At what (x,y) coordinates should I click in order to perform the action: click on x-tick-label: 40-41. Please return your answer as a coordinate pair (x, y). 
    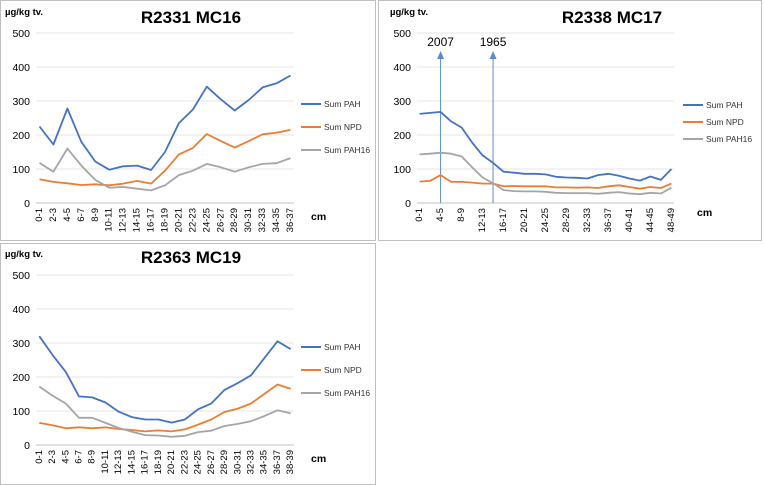
    Looking at the image, I should click on (629, 220).